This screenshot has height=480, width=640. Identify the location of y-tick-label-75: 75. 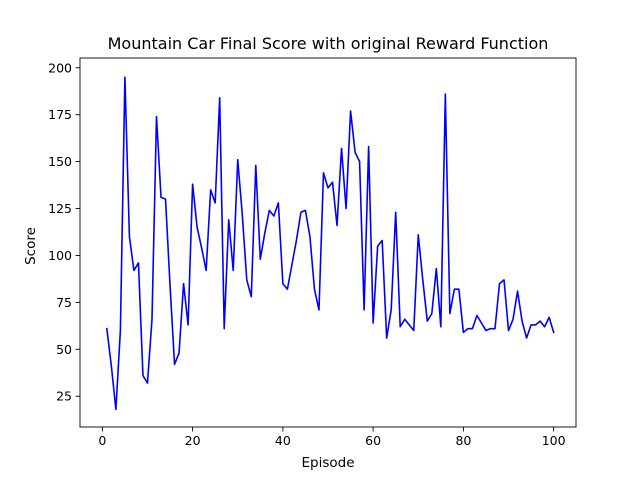
(64, 302).